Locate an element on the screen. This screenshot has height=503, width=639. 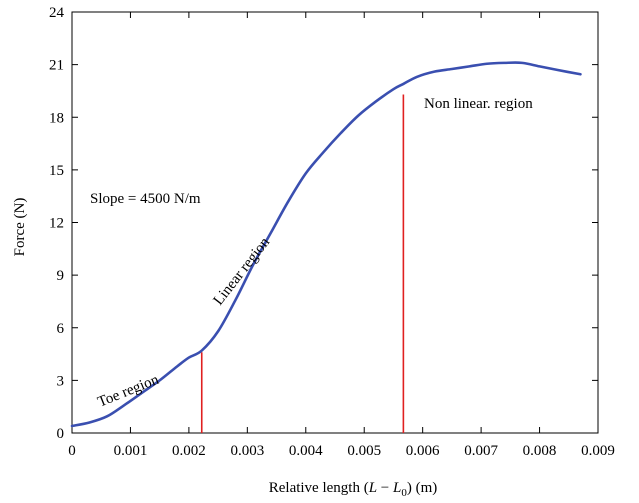
x-tick-label: 0.008 is located at coordinates (540, 451).